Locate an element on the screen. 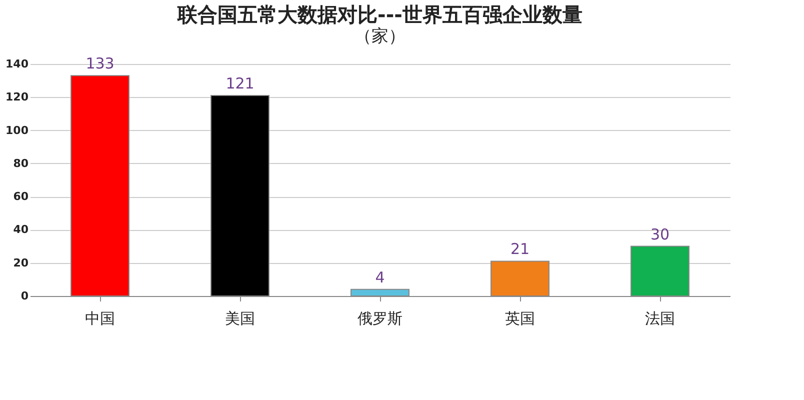 This screenshot has height=400, width=804. y-tick-label: 60 is located at coordinates (21, 197).